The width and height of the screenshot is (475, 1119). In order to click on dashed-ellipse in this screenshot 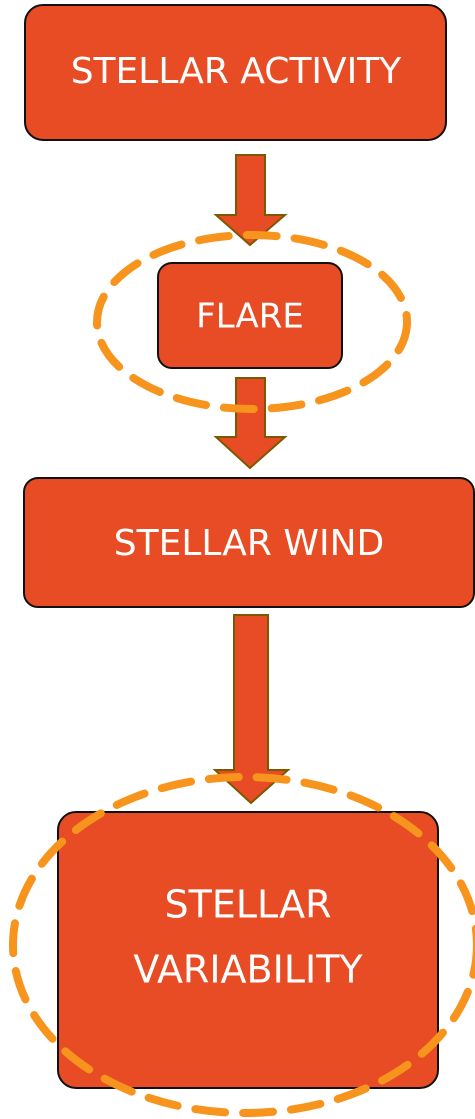, I will do `click(252, 322)`.